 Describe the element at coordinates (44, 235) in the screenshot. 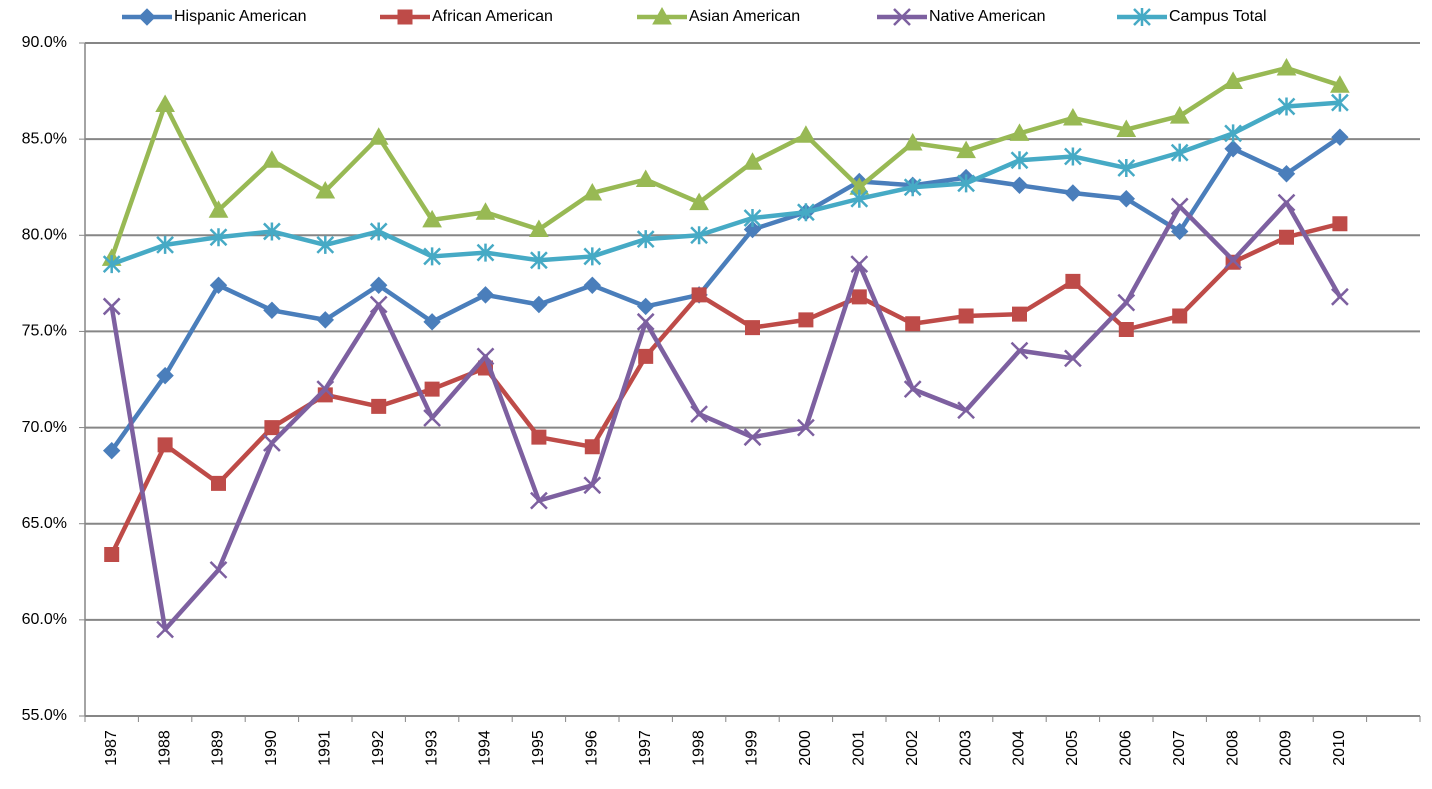

I see `y-tick-label: 80.0%` at that location.